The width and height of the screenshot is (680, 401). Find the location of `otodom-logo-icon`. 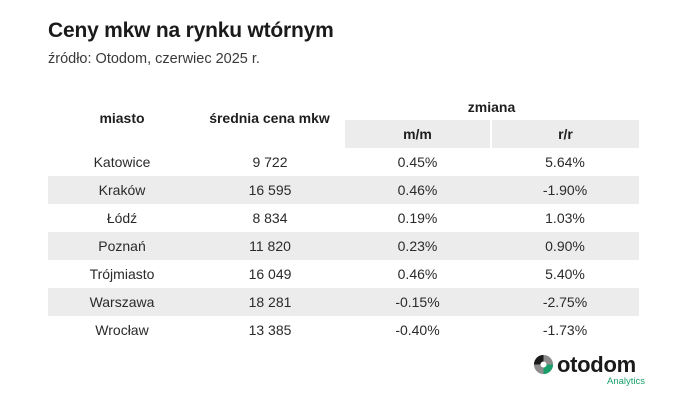

otodom-logo-icon is located at coordinates (543, 364).